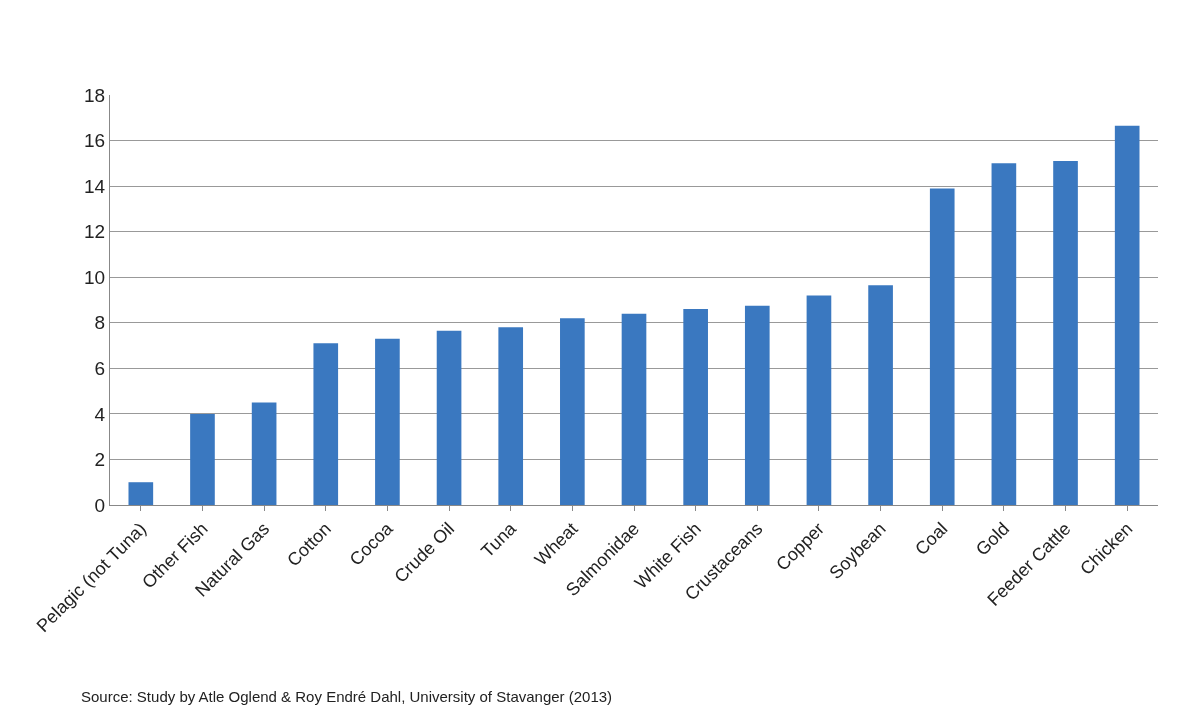 This screenshot has width=1178, height=715. What do you see at coordinates (95, 232) in the screenshot?
I see `y-tick-label: 12` at bounding box center [95, 232].